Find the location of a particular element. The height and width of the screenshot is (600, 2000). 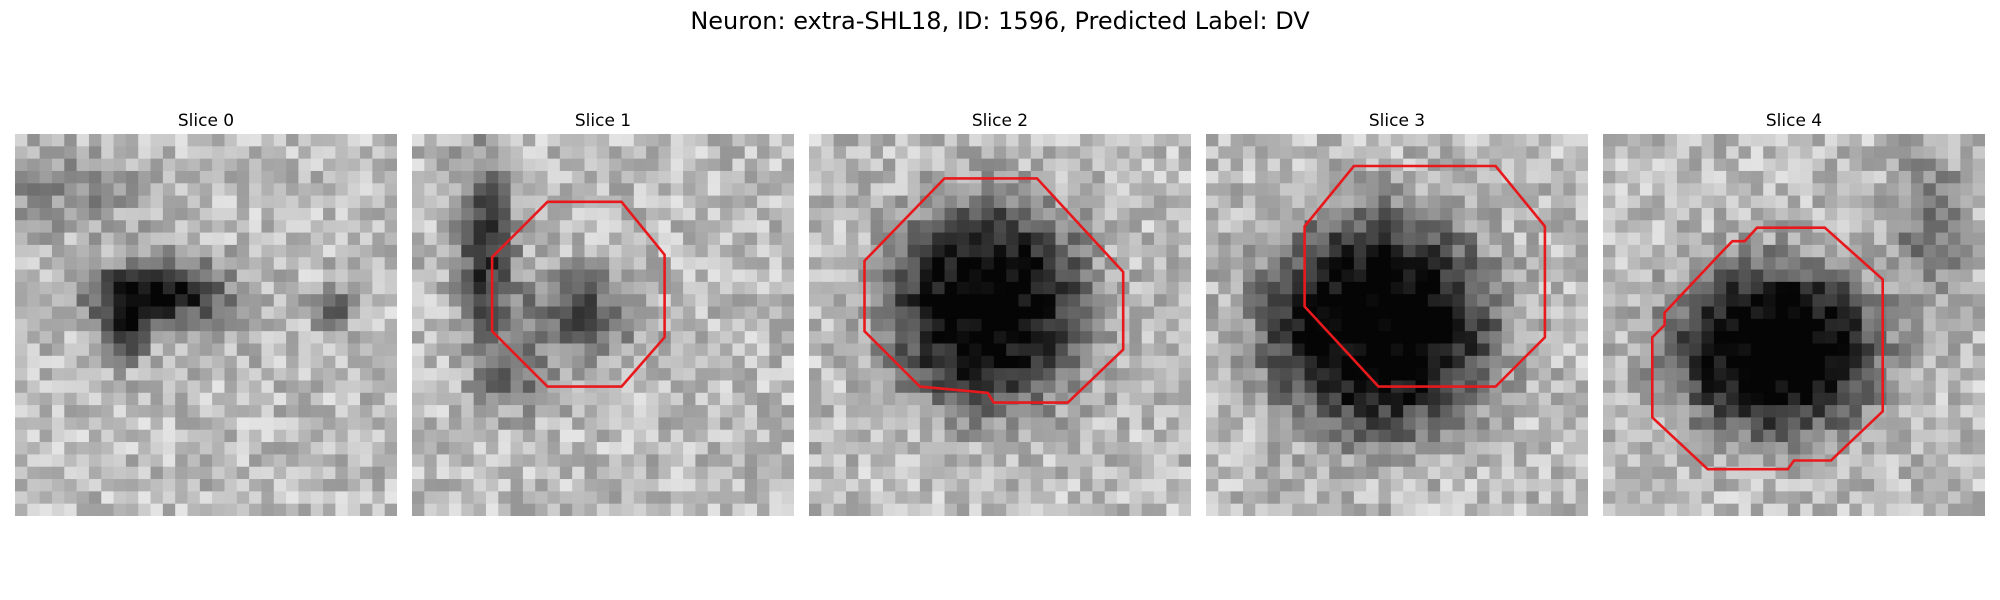

slice-panel-2: Slice 2 is located at coordinates (1000, 313).